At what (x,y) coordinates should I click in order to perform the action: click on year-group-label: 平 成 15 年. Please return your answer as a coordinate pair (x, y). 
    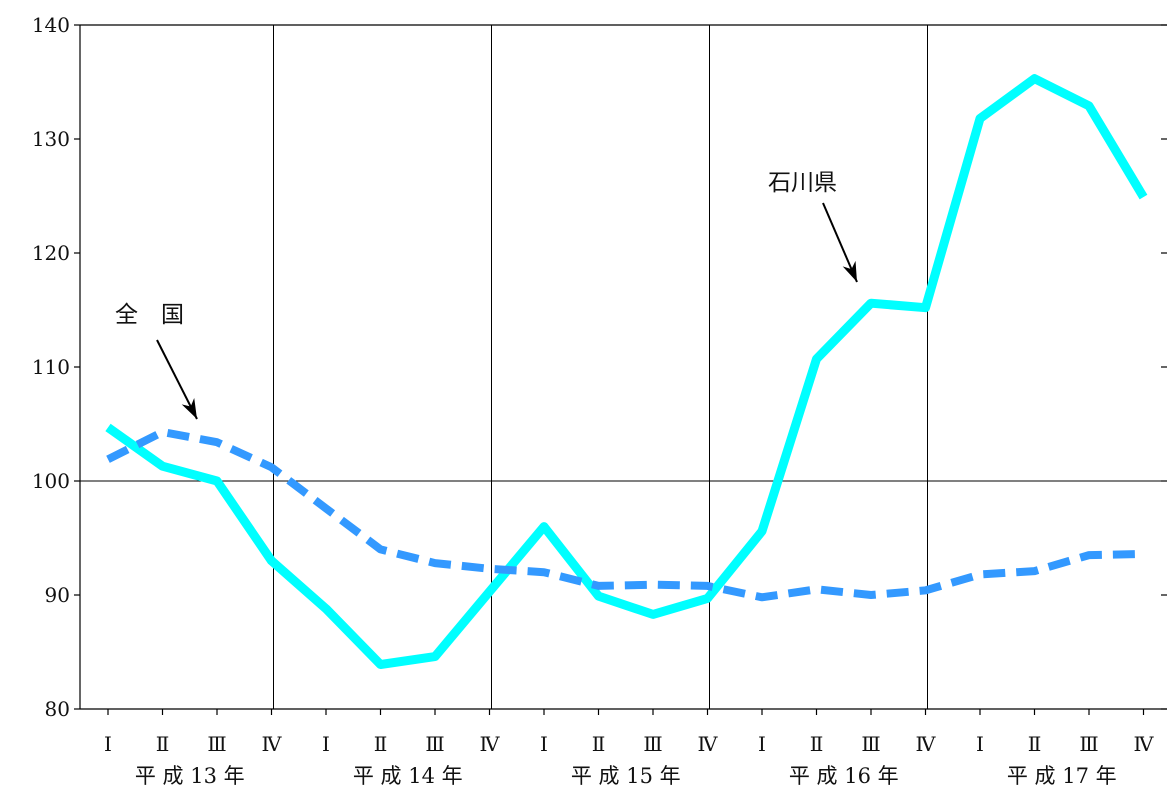
    Looking at the image, I should click on (626, 776).